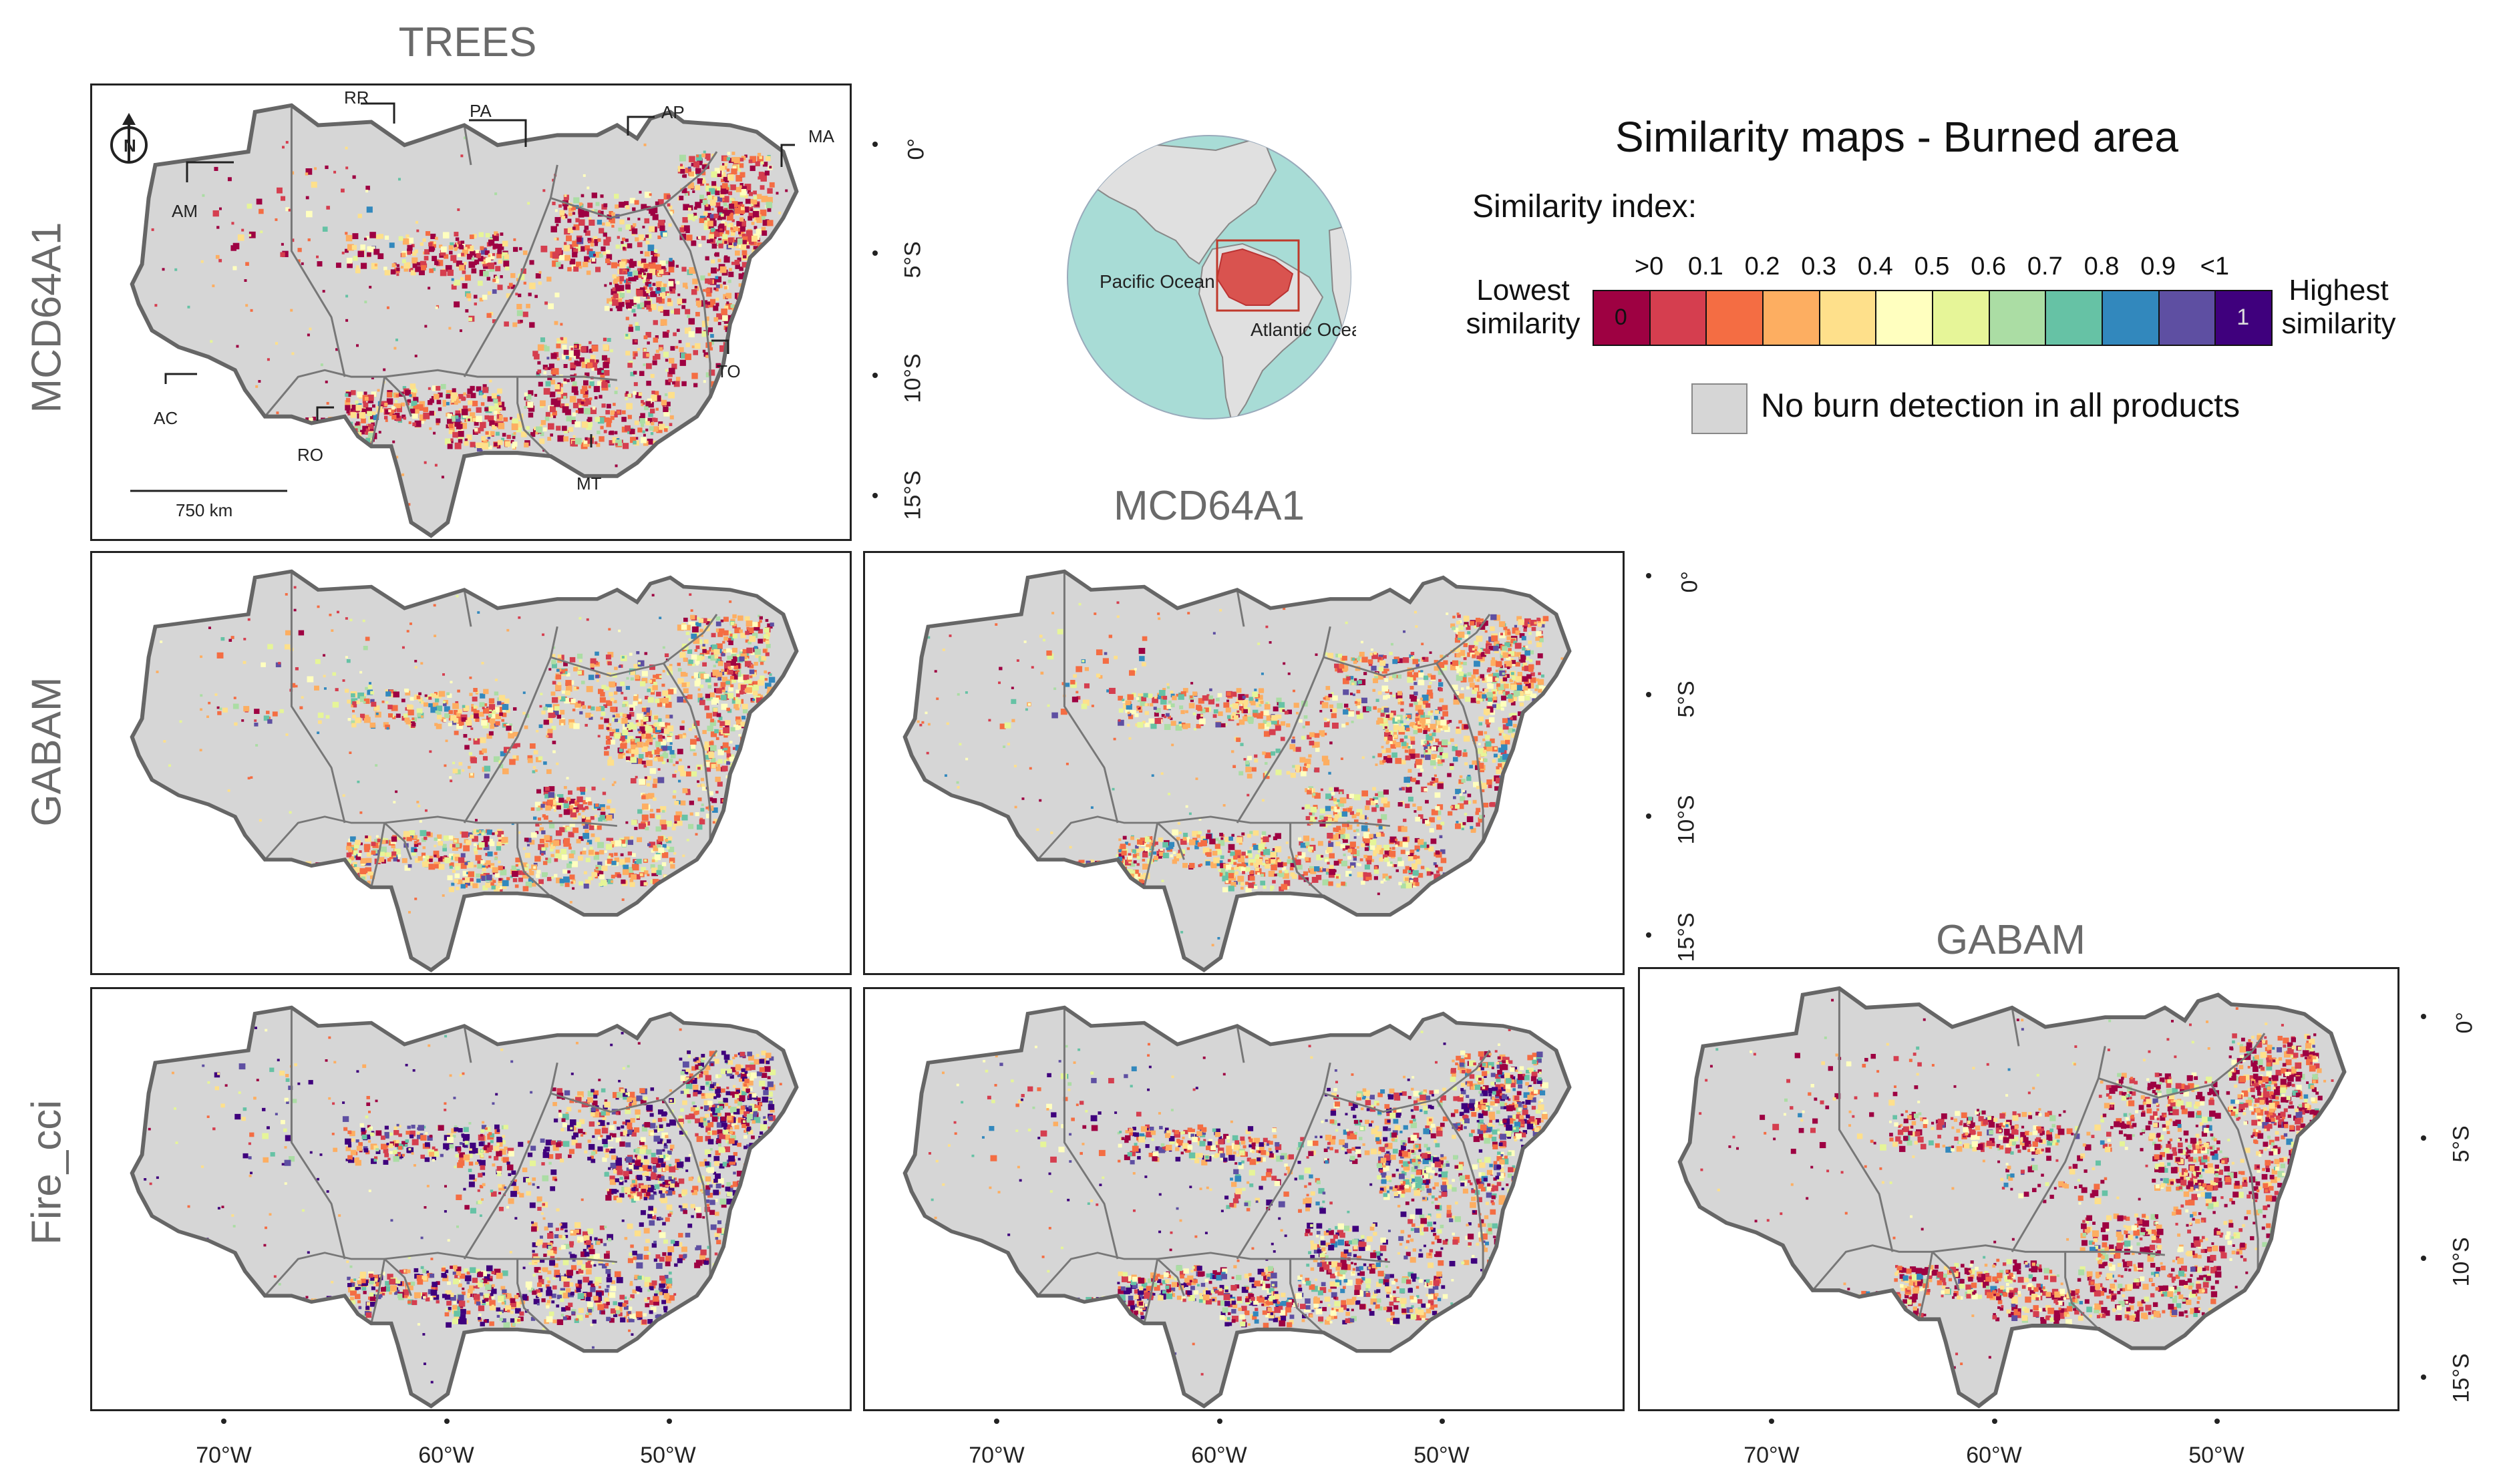 This screenshot has width=2493, height=1484. What do you see at coordinates (47, 1172) in the screenshot?
I see `row-title-firecci: Fire_cci` at bounding box center [47, 1172].